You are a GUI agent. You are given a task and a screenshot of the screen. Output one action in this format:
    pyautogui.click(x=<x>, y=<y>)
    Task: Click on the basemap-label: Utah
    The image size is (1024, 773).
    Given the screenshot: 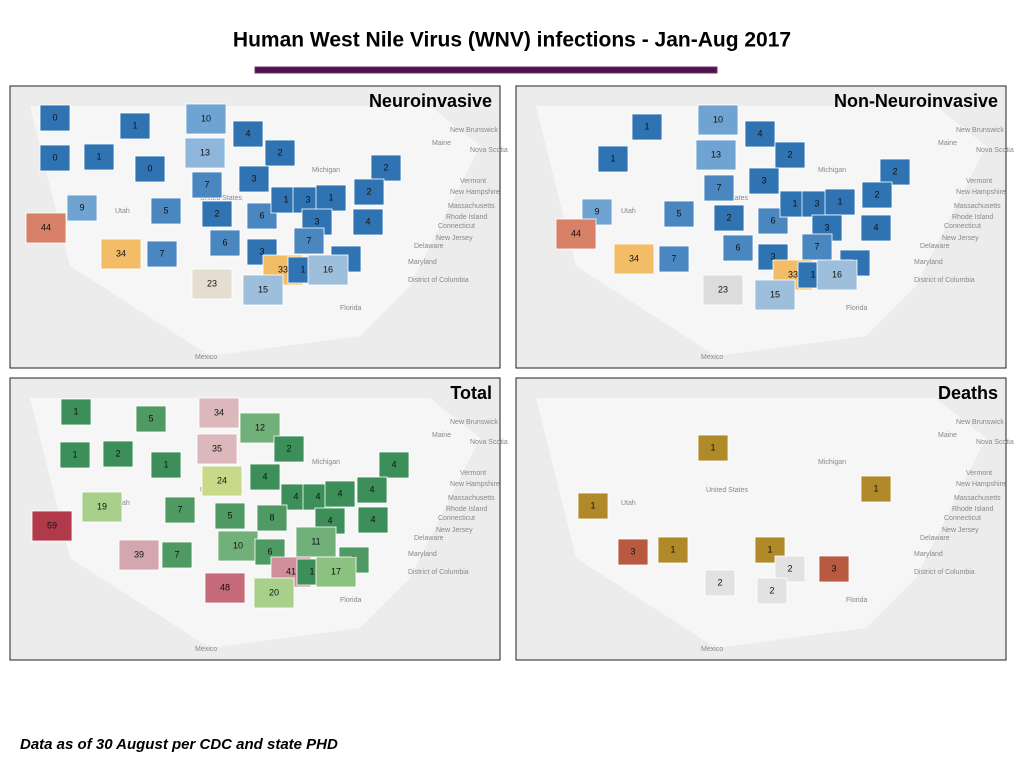 What is the action you would take?
    pyautogui.click(x=628, y=503)
    